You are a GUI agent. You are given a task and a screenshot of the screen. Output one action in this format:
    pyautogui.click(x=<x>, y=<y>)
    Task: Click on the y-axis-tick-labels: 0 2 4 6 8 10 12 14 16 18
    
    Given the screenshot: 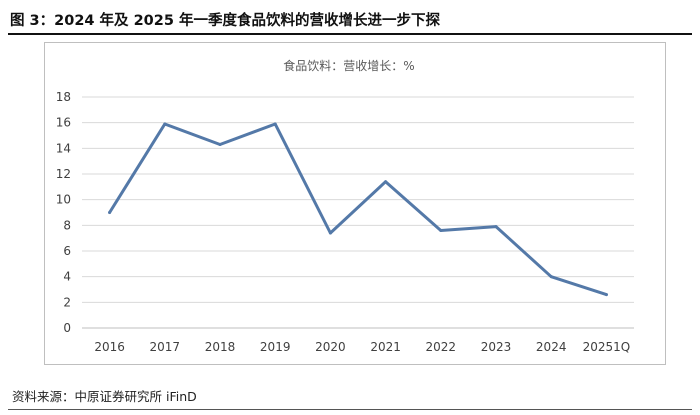 What is the action you would take?
    pyautogui.click(x=63, y=212)
    